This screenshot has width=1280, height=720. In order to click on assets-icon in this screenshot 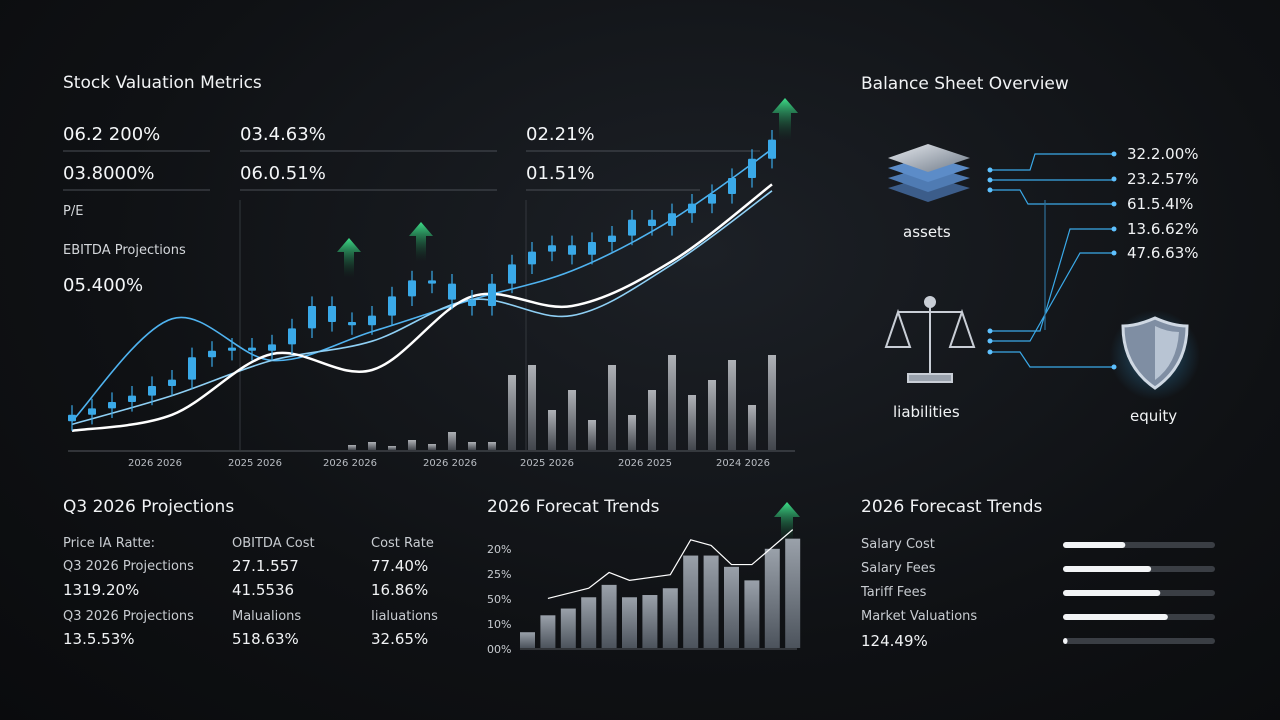, I will do `click(929, 173)`.